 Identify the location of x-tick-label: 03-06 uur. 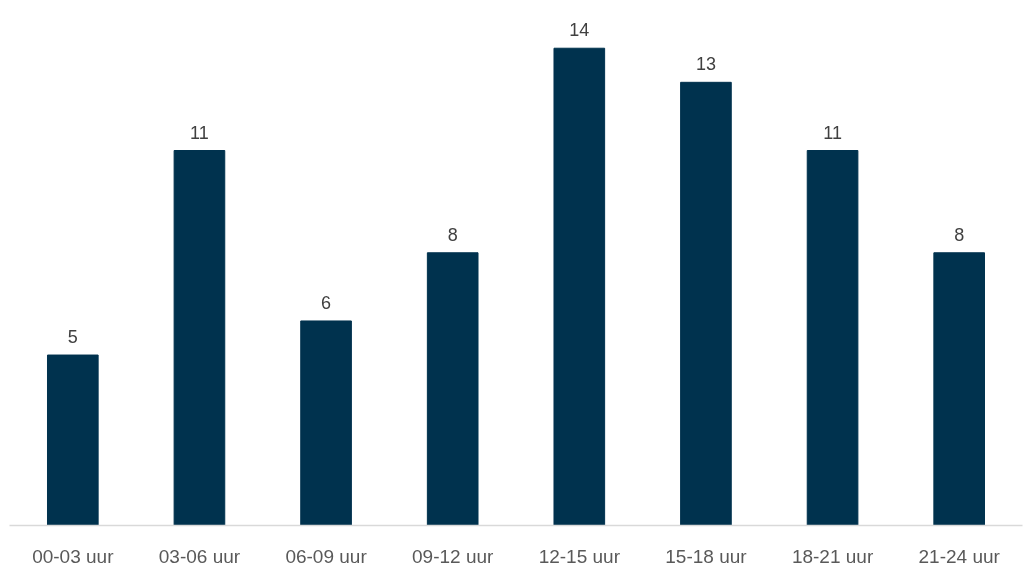
(199, 556).